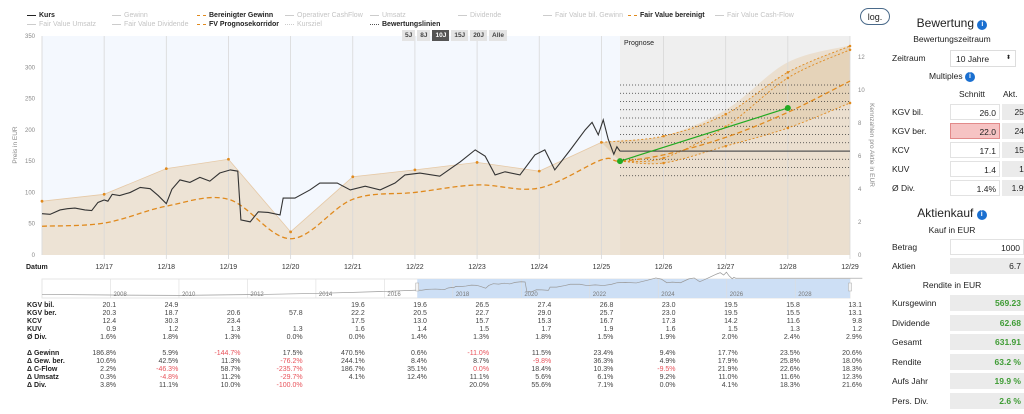  What do you see at coordinates (498, 35) in the screenshot?
I see `range-button-alle: Alle` at bounding box center [498, 35].